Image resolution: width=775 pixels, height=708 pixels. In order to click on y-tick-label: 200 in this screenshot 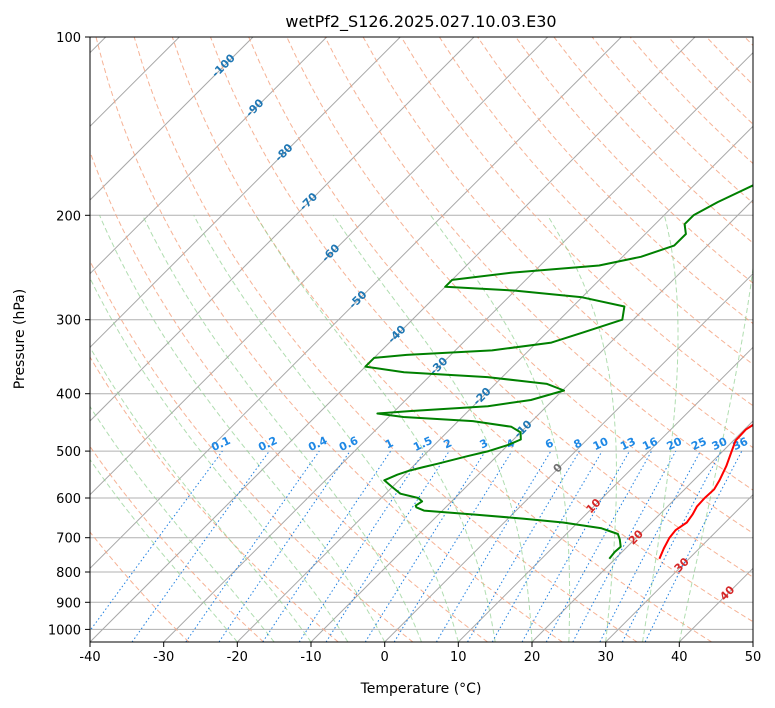, I will do `click(68, 216)`.